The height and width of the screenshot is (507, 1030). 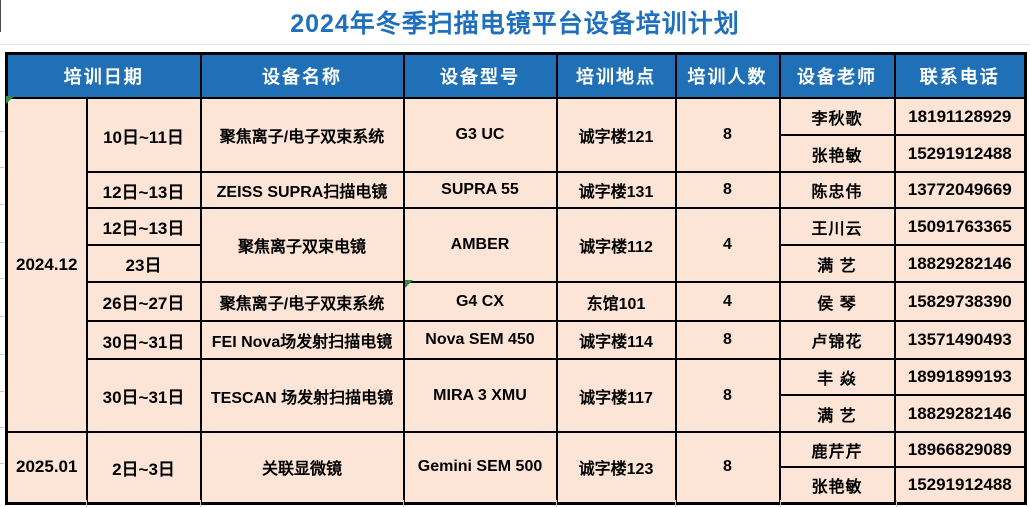 What do you see at coordinates (103, 75) in the screenshot?
I see `header-cell-date: 培训日期` at bounding box center [103, 75].